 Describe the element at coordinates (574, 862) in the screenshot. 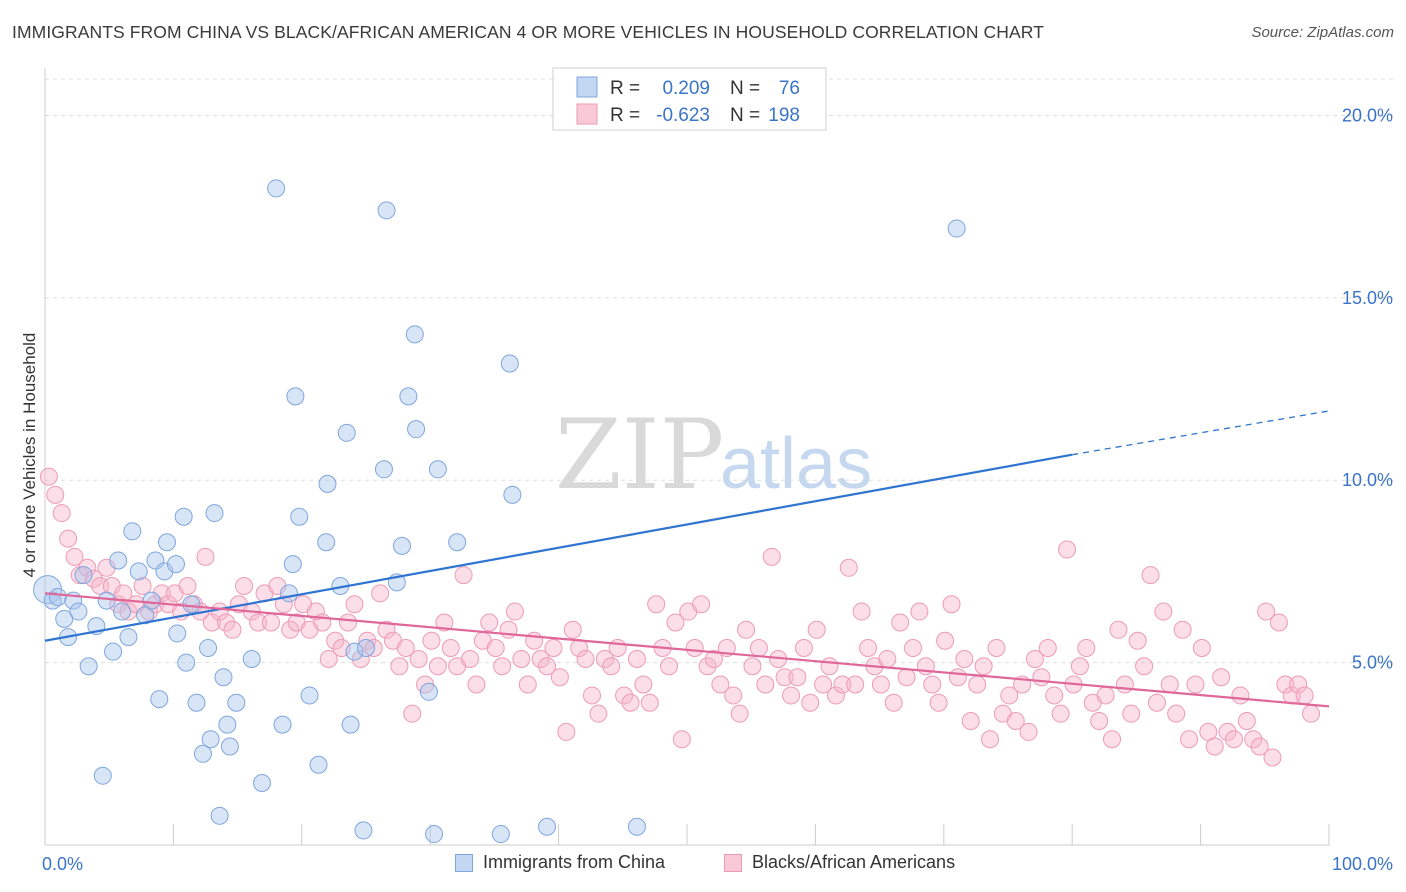

I see `bottom-legend-label-china: Immigrants from China` at that location.